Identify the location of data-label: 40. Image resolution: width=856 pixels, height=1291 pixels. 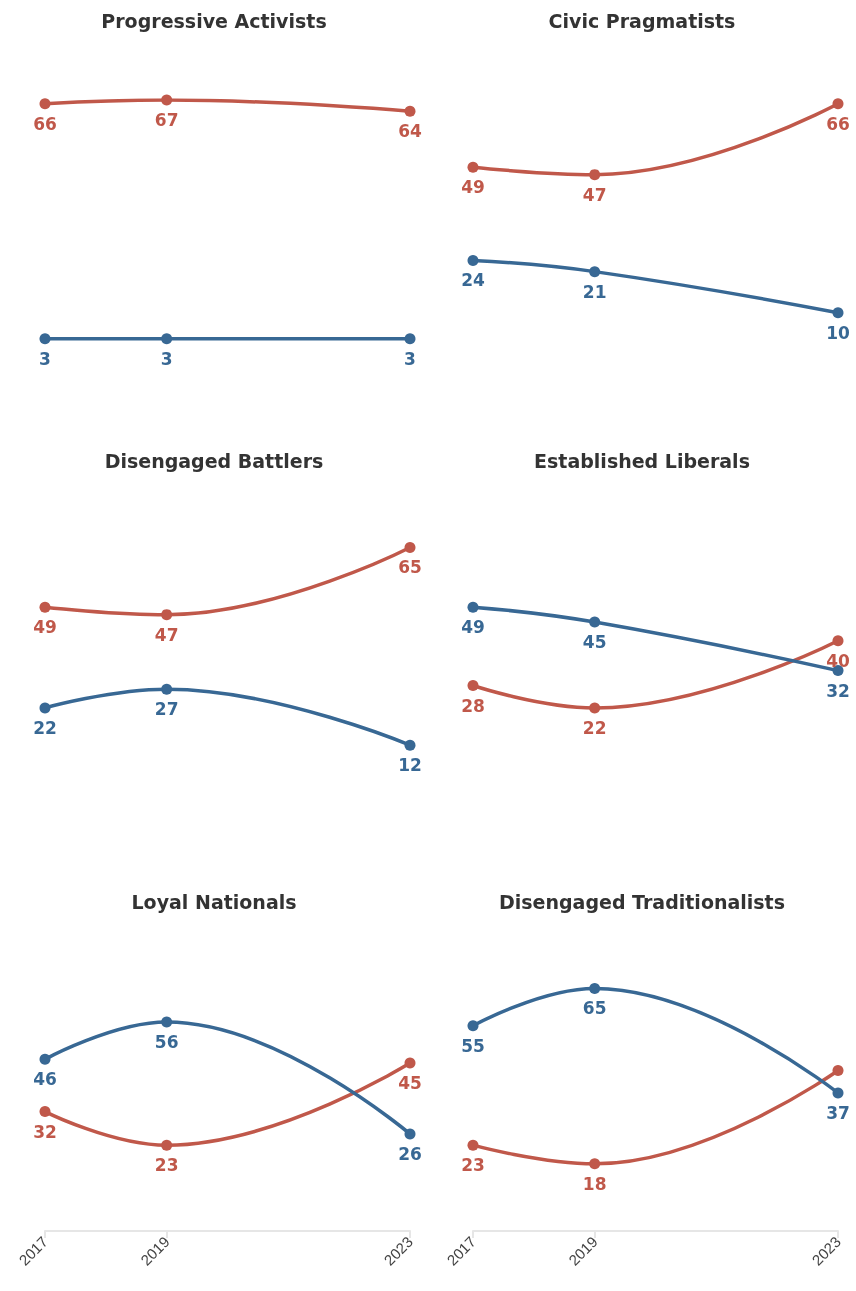
(838, 660).